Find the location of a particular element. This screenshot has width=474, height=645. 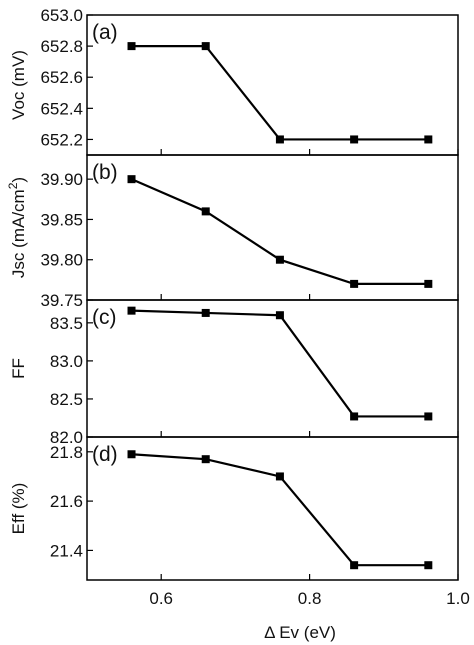

panel-3-y-tick-label: 82.5 is located at coordinates (66, 399).